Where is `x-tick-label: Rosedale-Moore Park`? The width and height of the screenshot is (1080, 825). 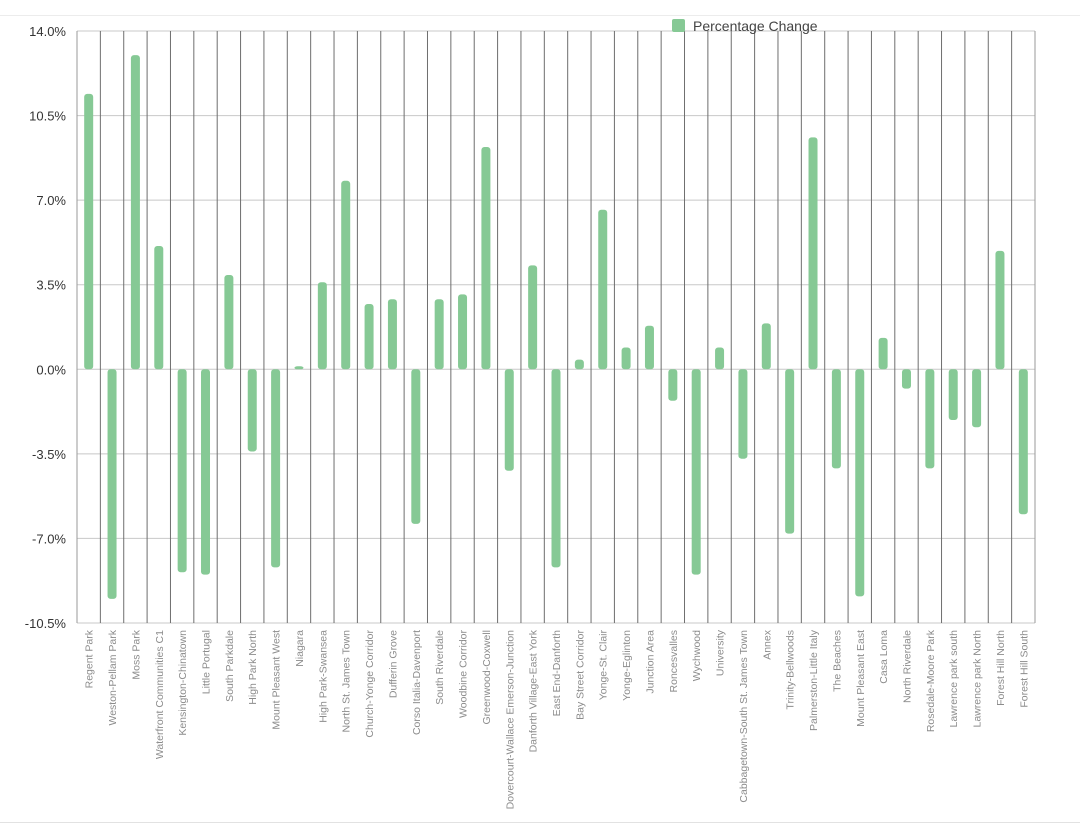
x-tick-label: Rosedale-Moore Park is located at coordinates (931, 680).